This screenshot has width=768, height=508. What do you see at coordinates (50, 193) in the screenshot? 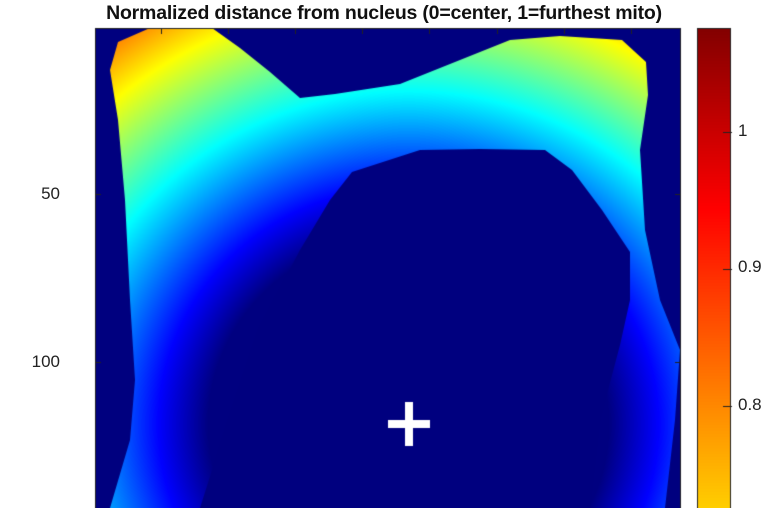
I see `y-tick-label-50: 50` at bounding box center [50, 193].